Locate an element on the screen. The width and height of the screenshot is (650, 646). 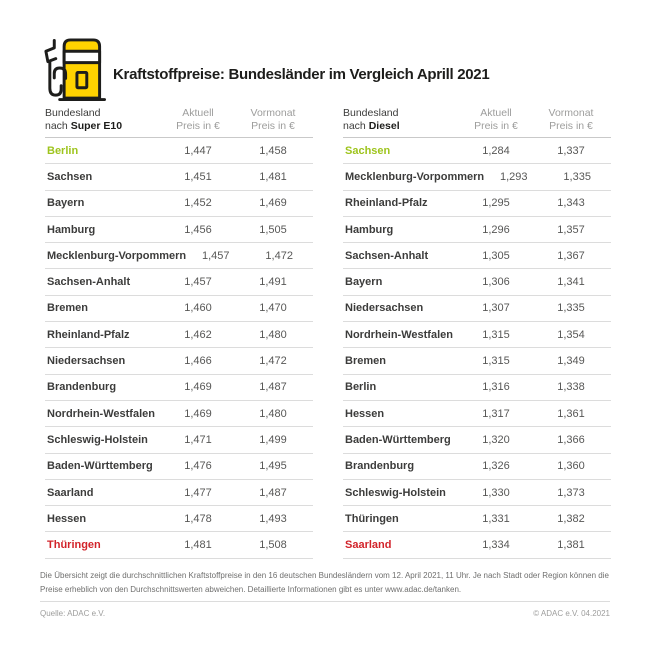
price-current-cell: 1,320 is located at coordinates (496, 439).